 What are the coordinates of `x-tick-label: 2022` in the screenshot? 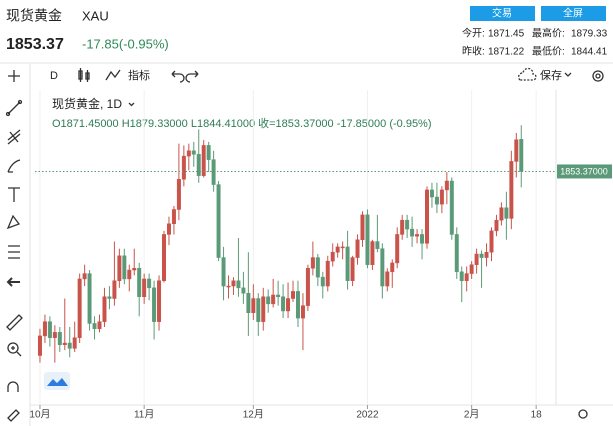 It's located at (367, 415).